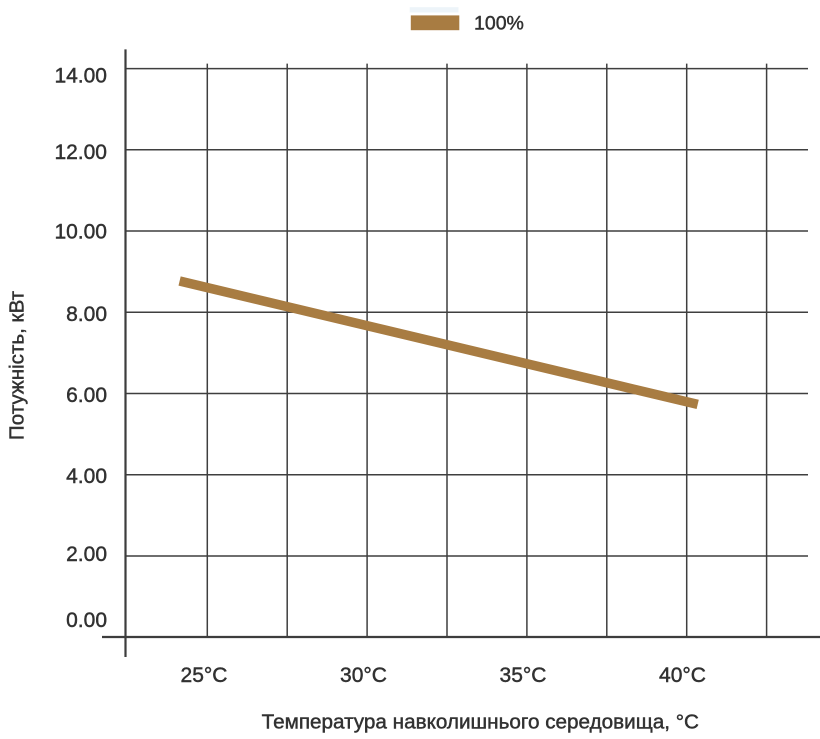  What do you see at coordinates (86, 554) in the screenshot?
I see `svg-text: 2.00` at bounding box center [86, 554].